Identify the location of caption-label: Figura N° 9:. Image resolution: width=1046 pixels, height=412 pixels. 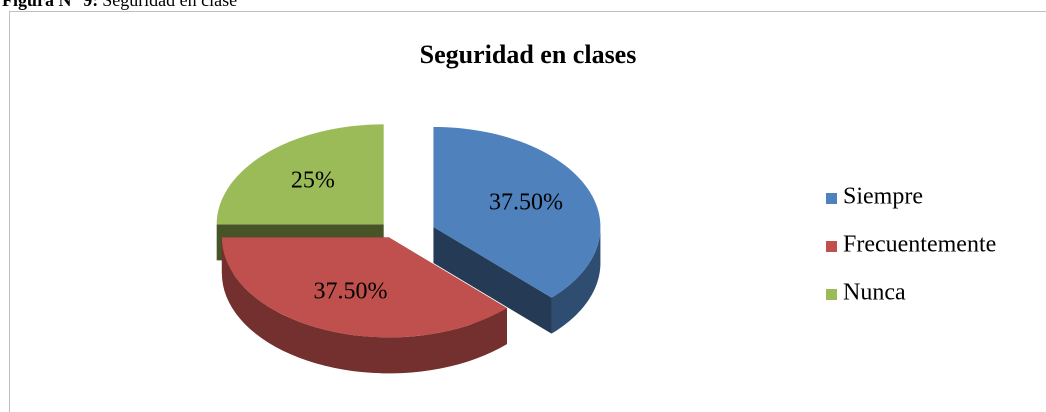
(50, 5).